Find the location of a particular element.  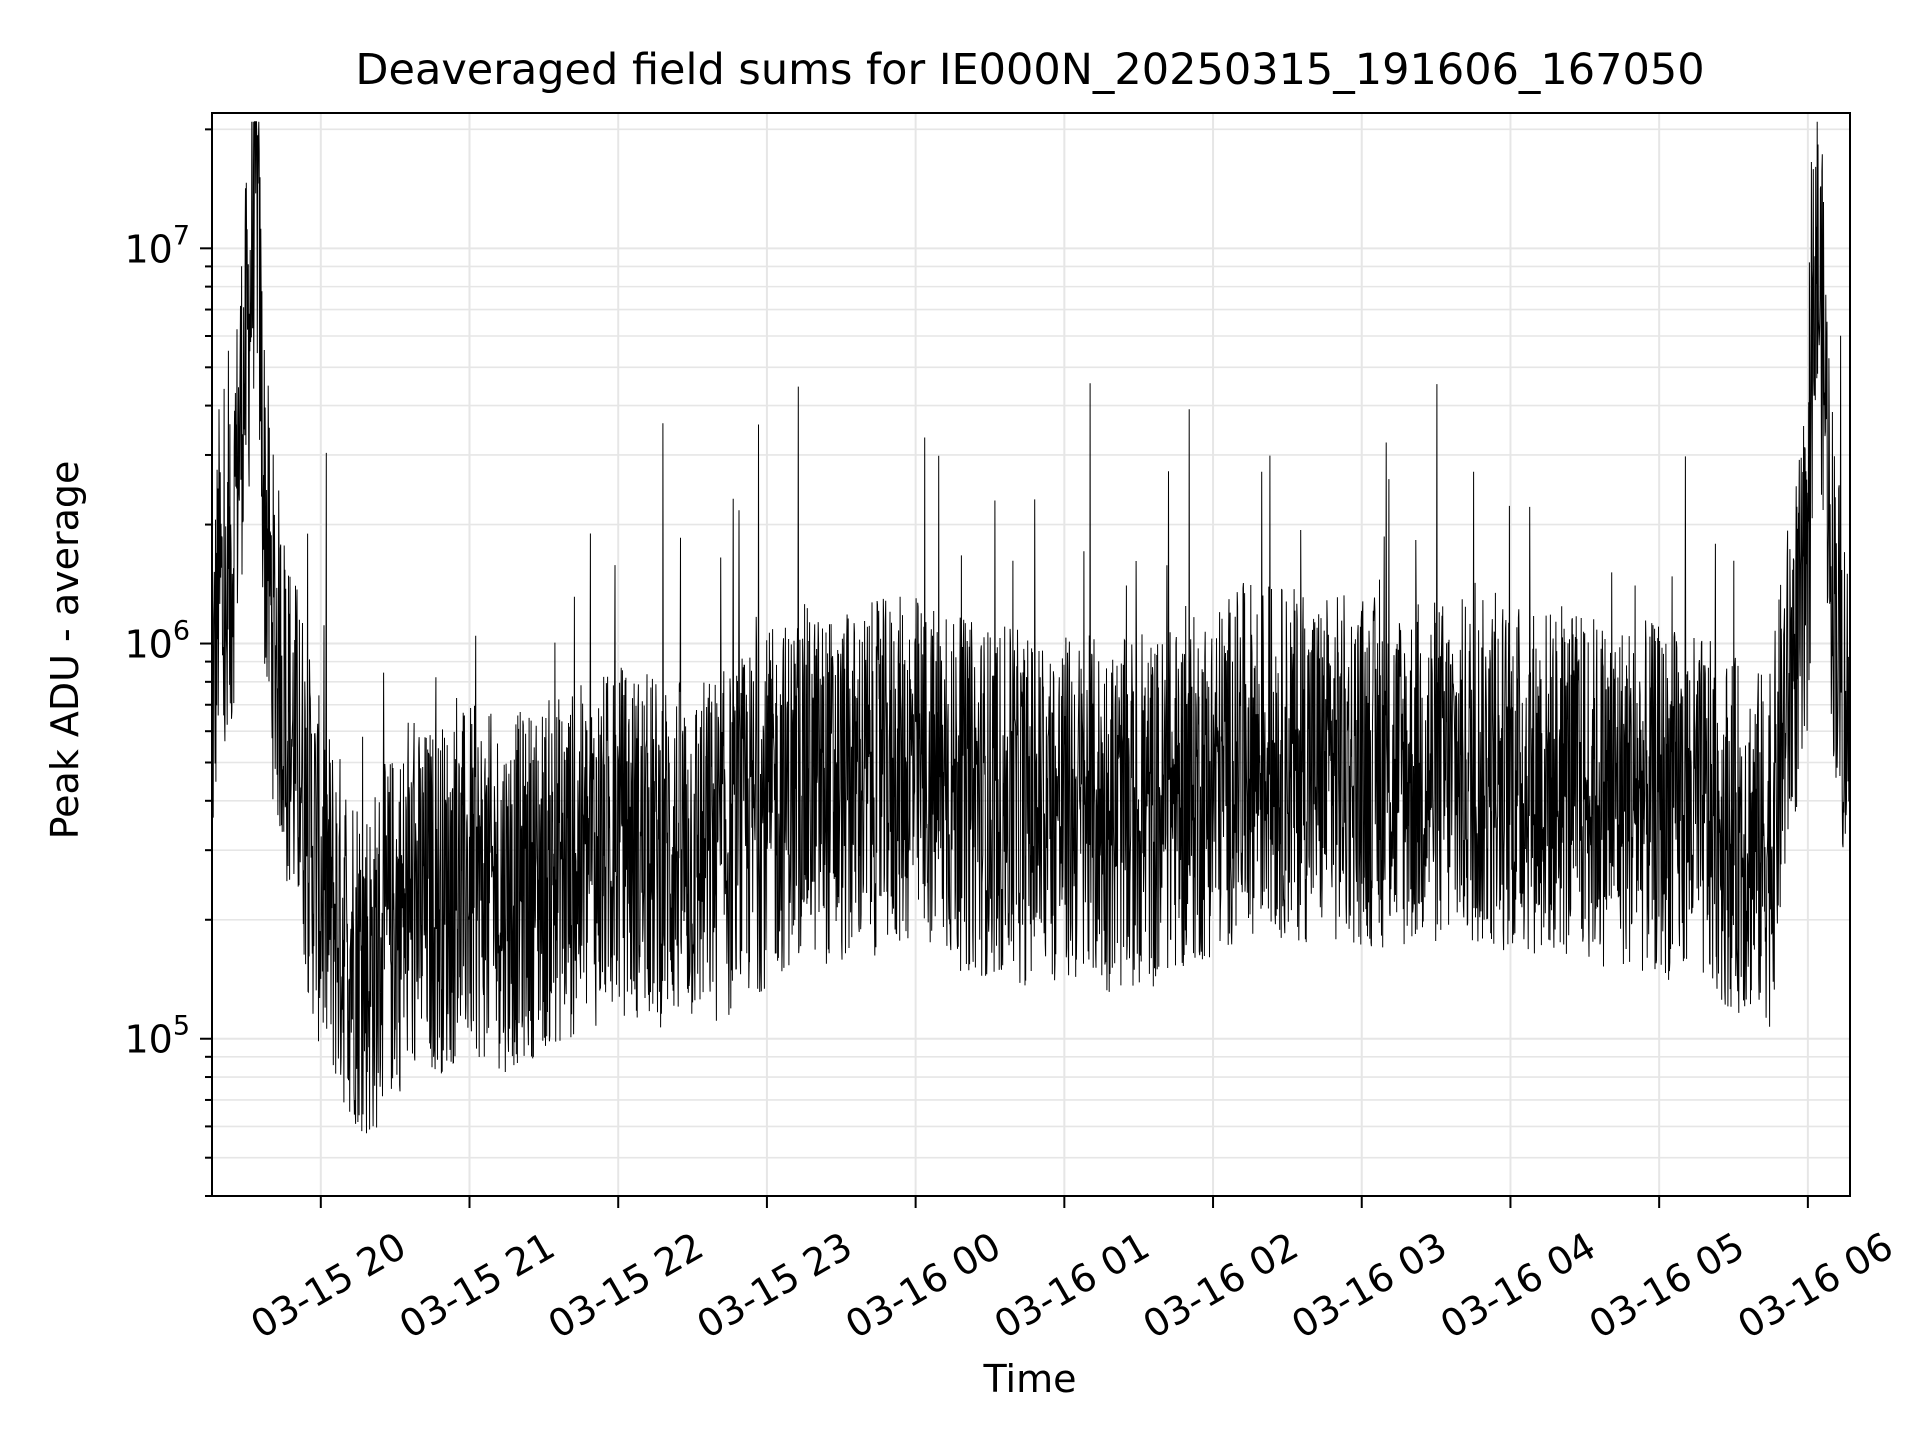

y-tick-label: 10⁶ is located at coordinates (157, 641).